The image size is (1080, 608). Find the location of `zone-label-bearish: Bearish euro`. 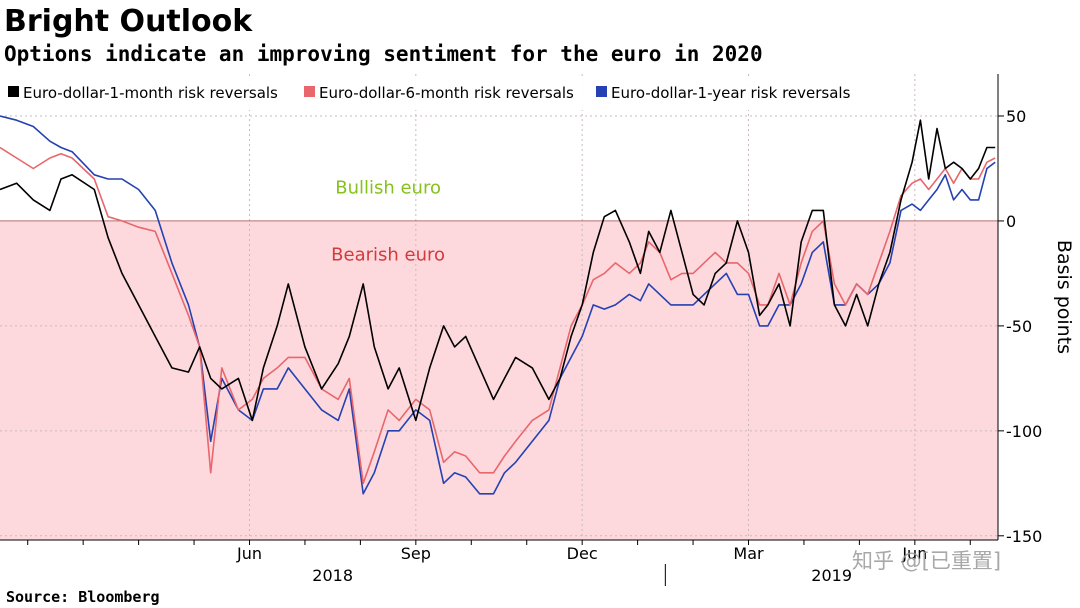

zone-label-bearish: Bearish euro is located at coordinates (388, 255).